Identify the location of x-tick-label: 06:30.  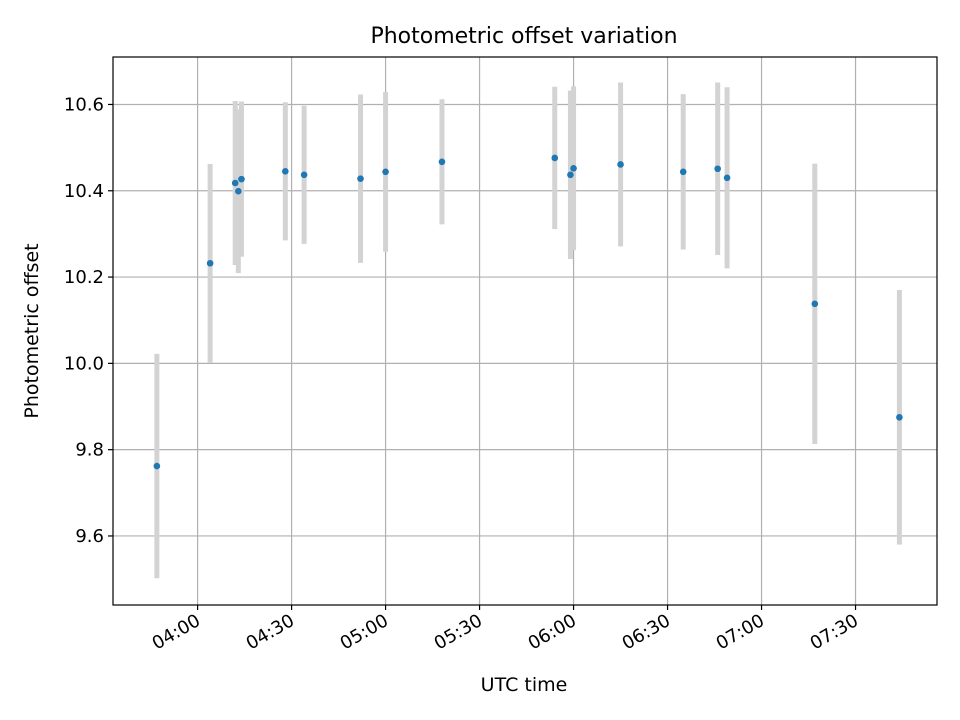
(646, 632).